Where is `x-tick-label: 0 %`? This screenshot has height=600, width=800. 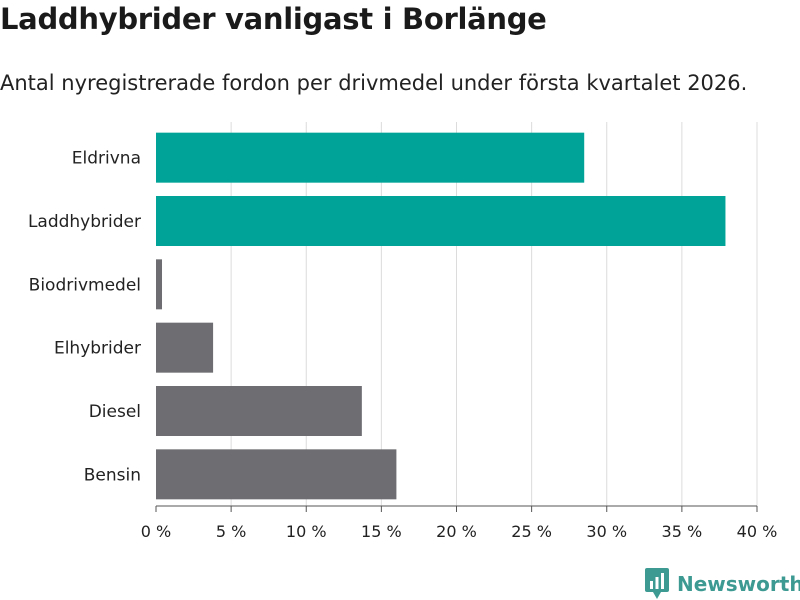
x-tick-label: 0 % is located at coordinates (156, 531).